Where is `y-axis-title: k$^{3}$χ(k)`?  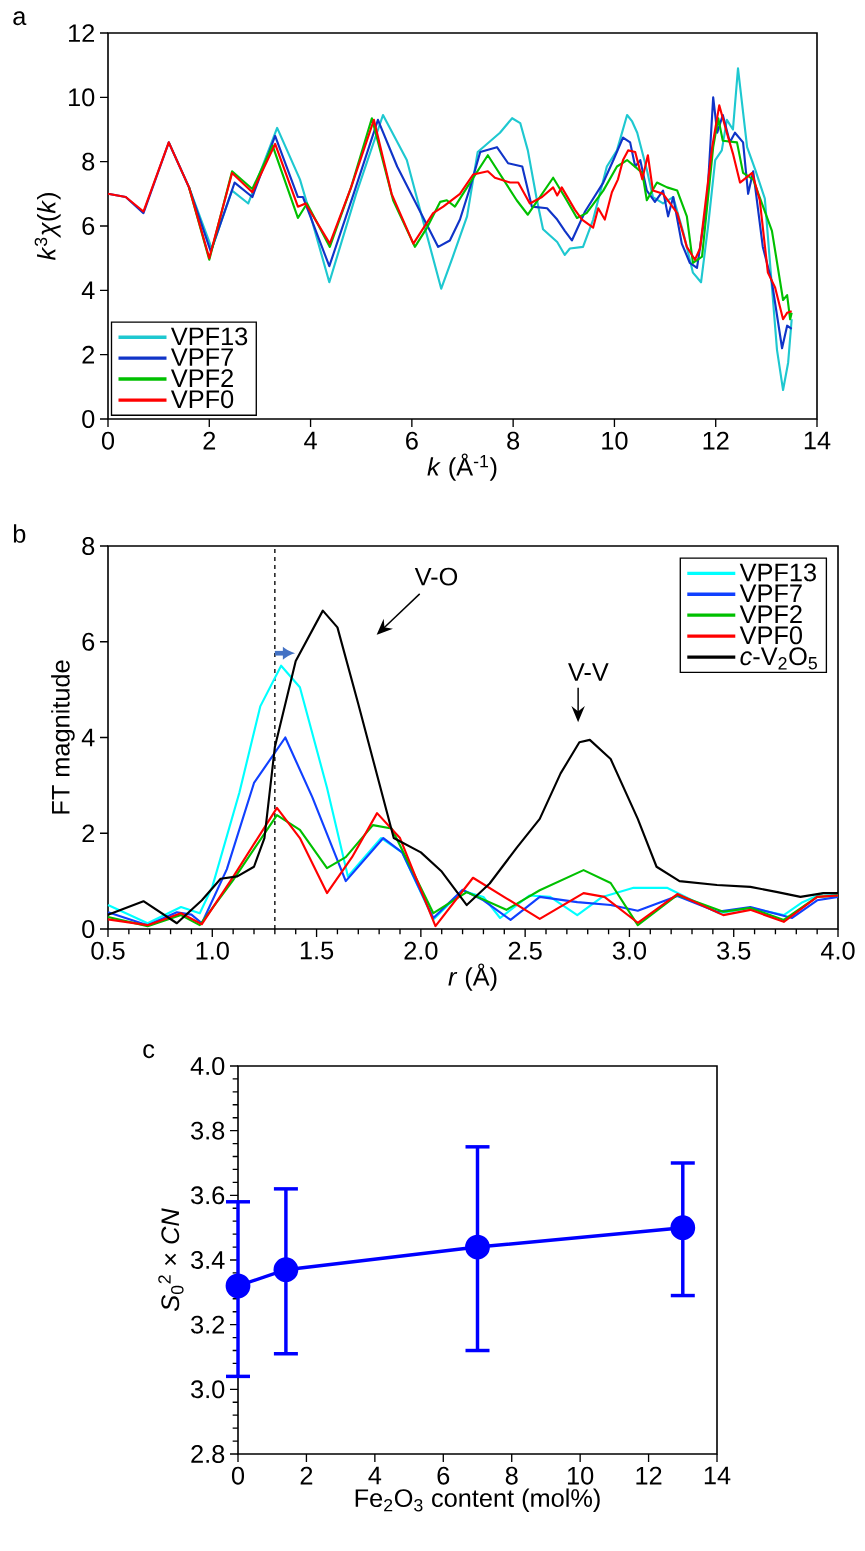 y-axis-title: k$^{3}$χ(k) is located at coordinates (47, 227).